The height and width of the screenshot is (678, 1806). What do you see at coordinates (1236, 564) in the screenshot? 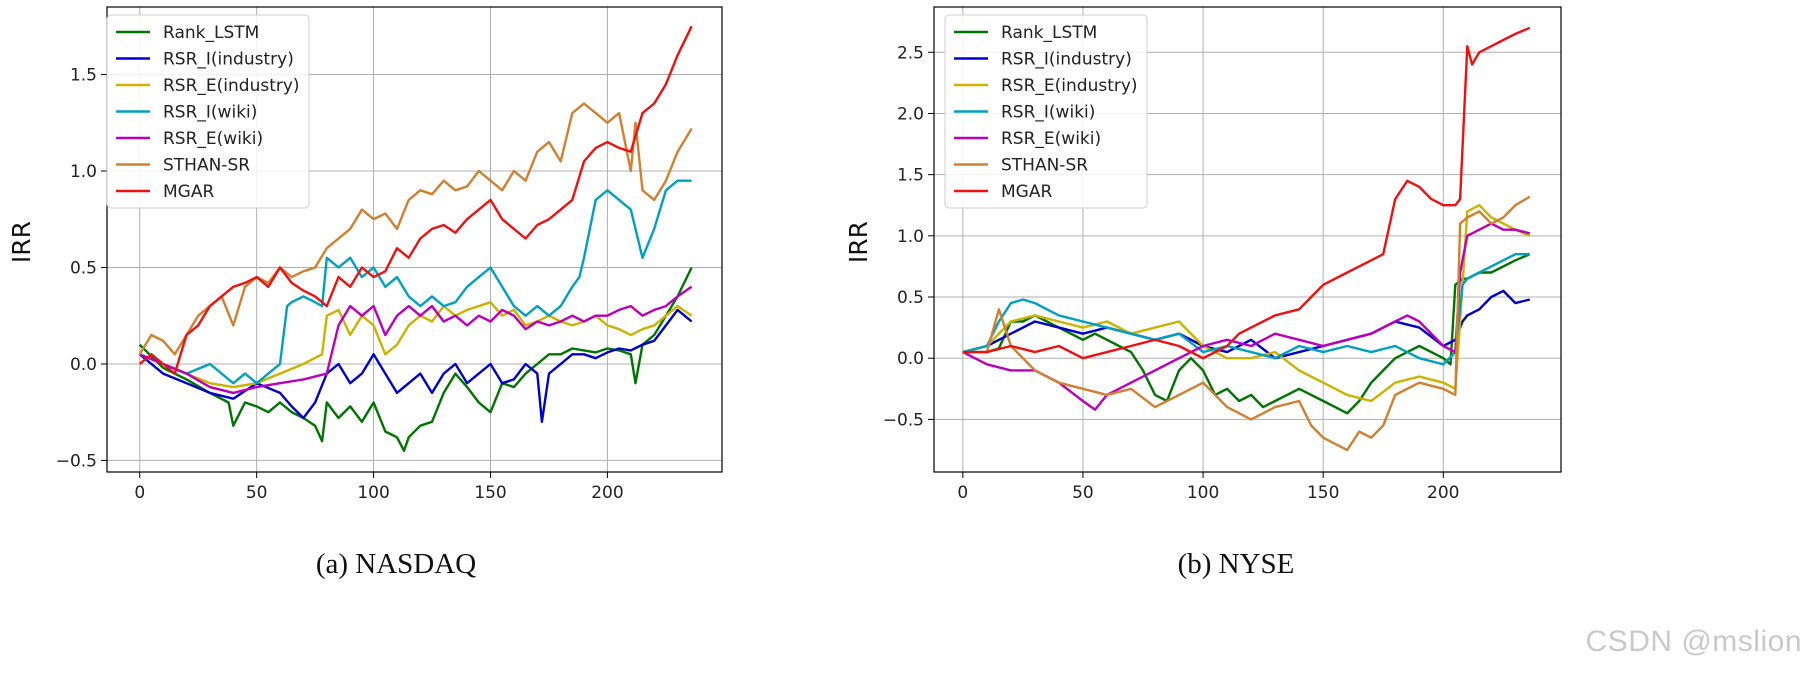
I see `panel-caption: (b) NYSE` at bounding box center [1236, 564].